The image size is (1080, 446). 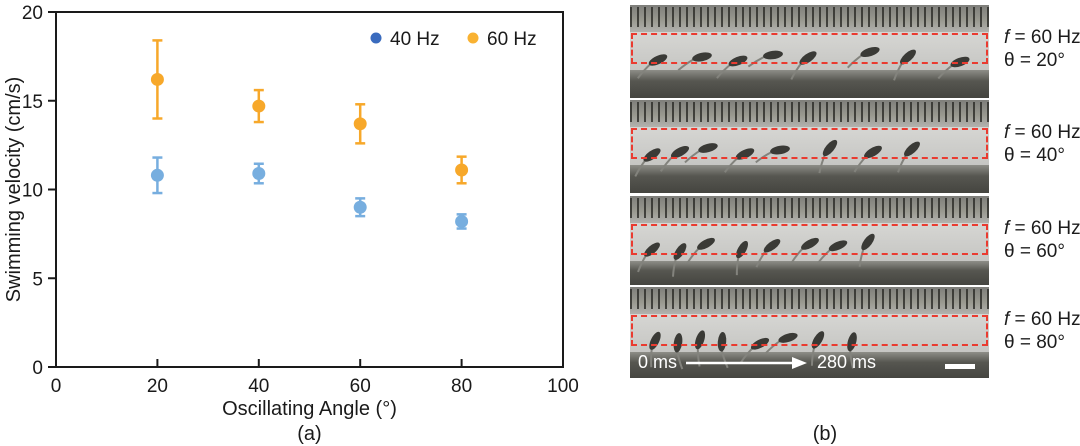 I want to click on experiment-photo: 0 ms 280 ms, so click(x=809, y=332).